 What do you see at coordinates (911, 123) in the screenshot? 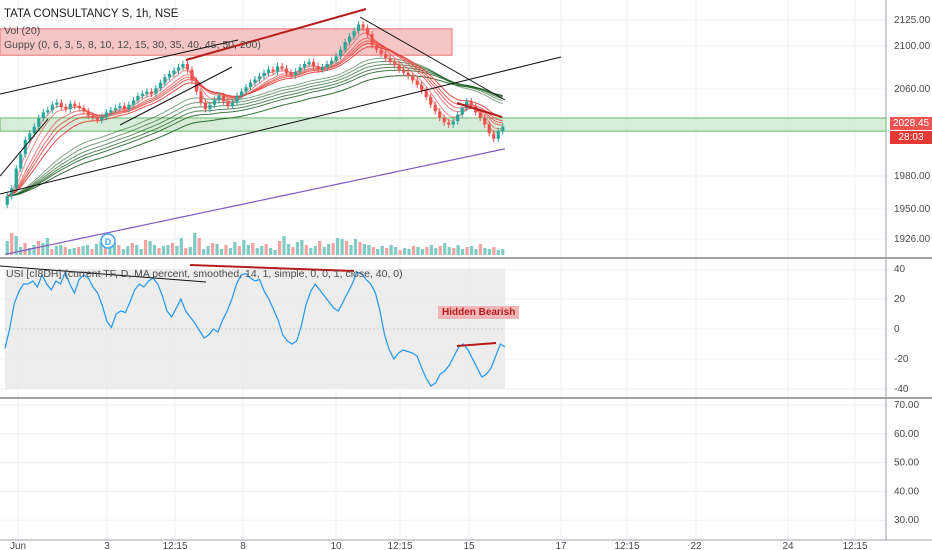
I see `last-price-badge: 2028.45` at bounding box center [911, 123].